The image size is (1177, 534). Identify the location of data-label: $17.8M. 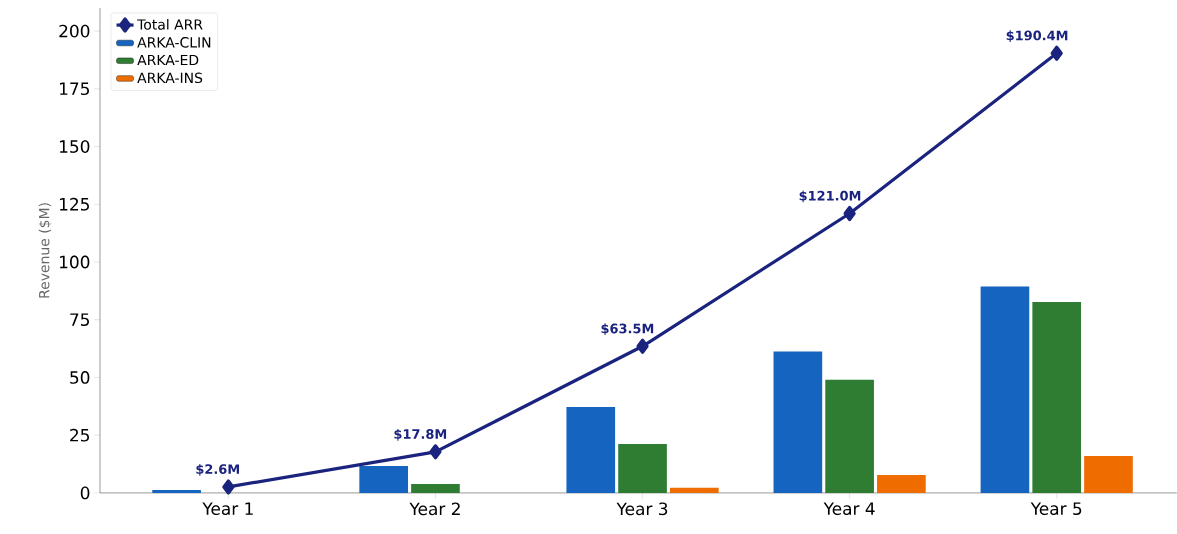
(420, 434).